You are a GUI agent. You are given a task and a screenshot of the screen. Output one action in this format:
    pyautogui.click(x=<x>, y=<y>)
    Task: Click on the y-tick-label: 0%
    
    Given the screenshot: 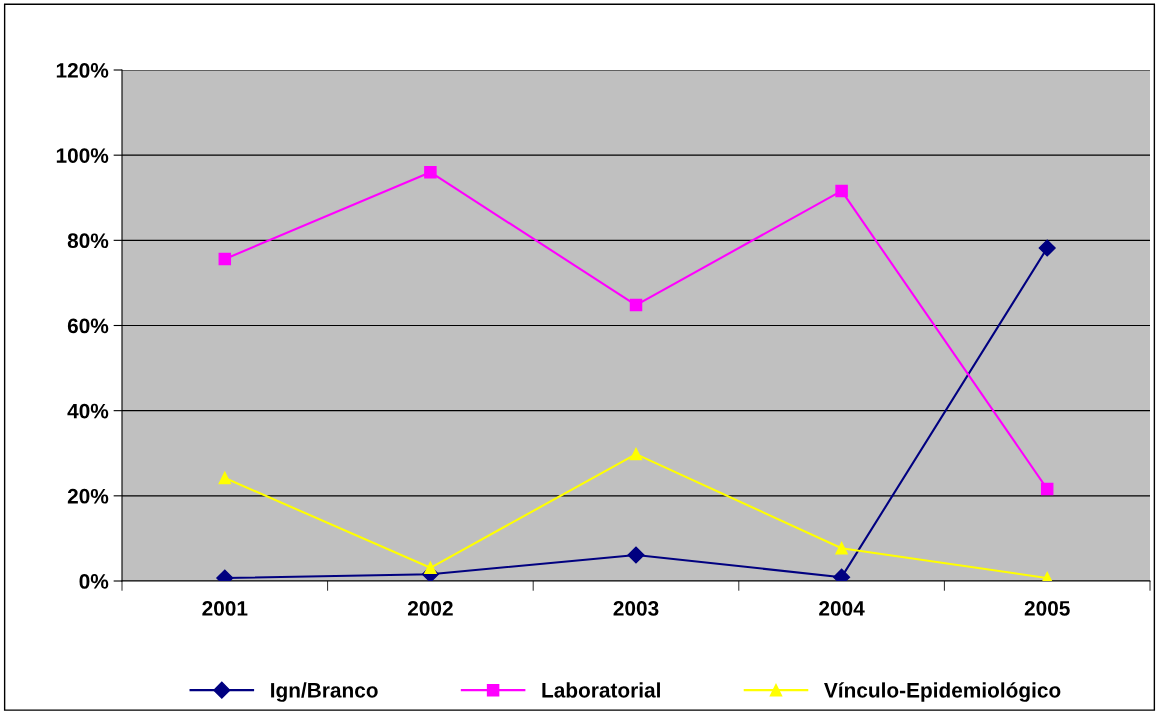 What is the action you would take?
    pyautogui.click(x=94, y=581)
    